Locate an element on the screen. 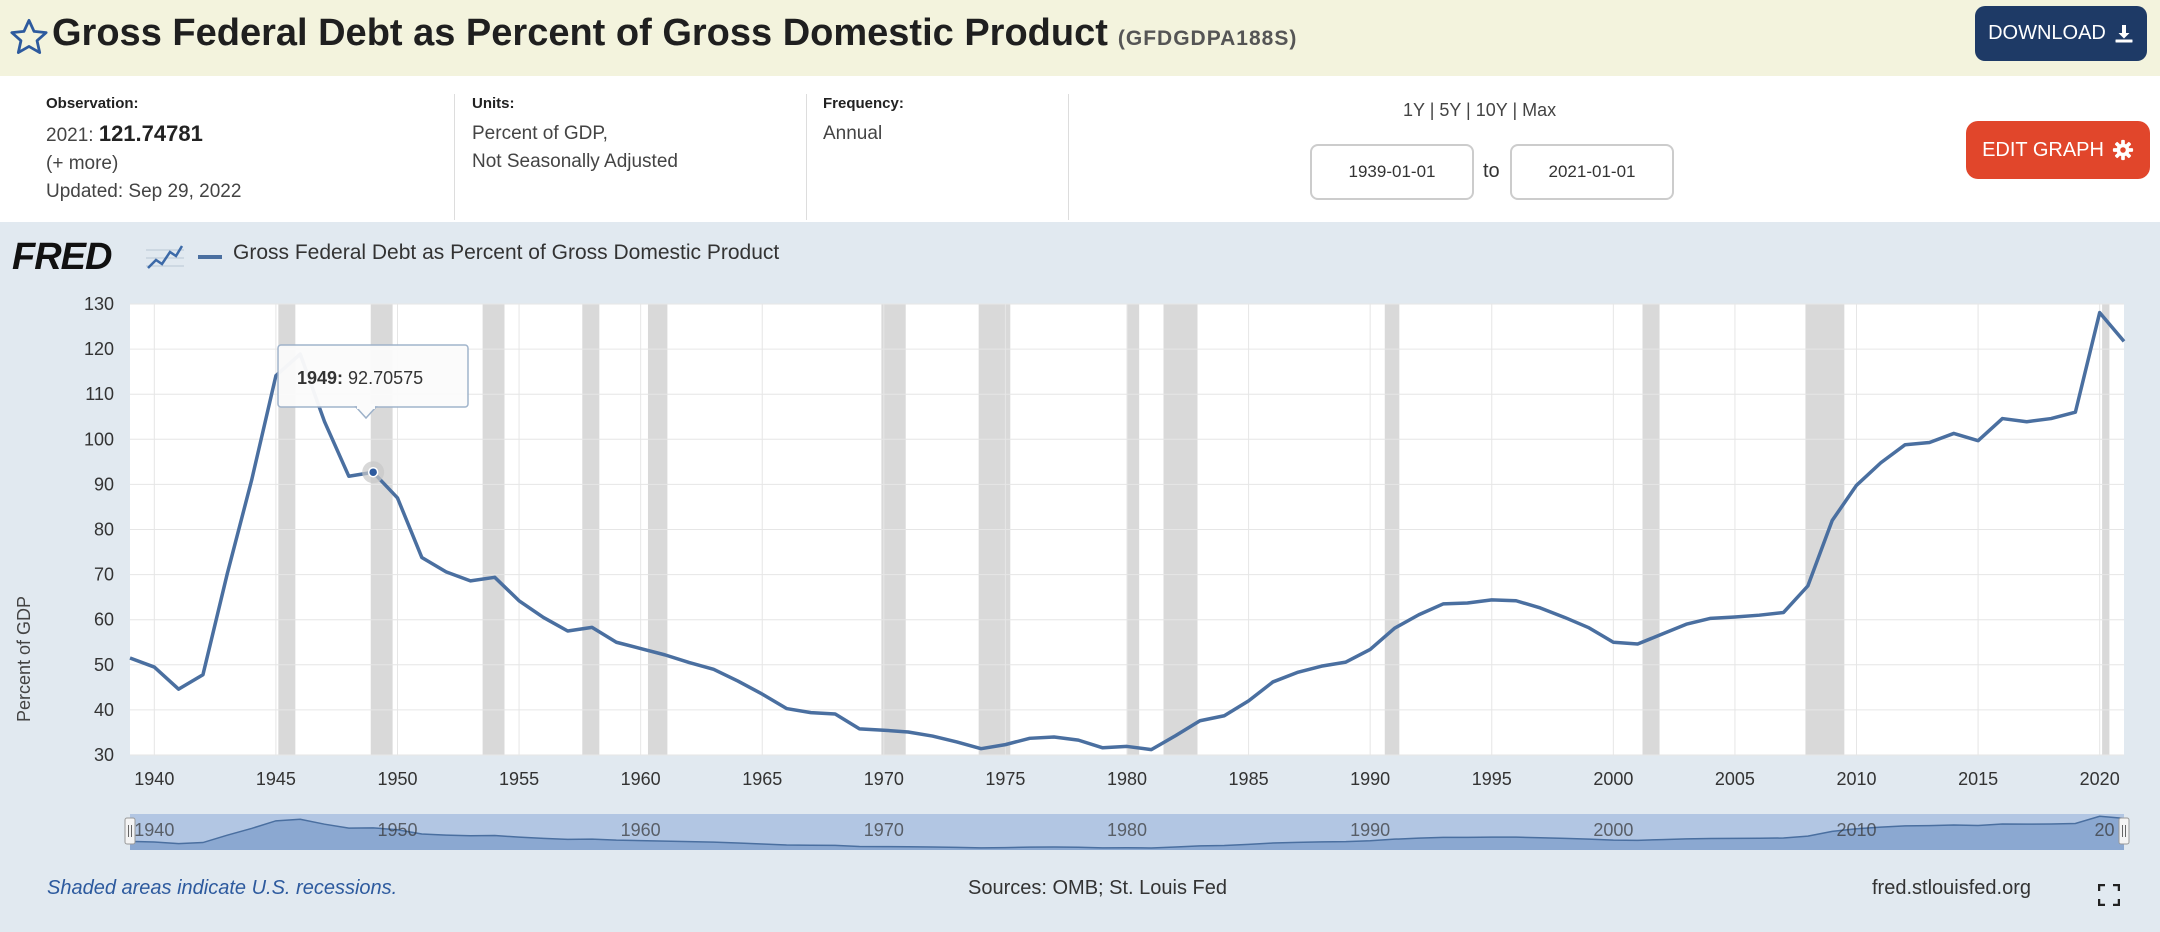 Image resolution: width=2160 pixels, height=932 pixels. x-tick-label: 1985 is located at coordinates (1249, 779).